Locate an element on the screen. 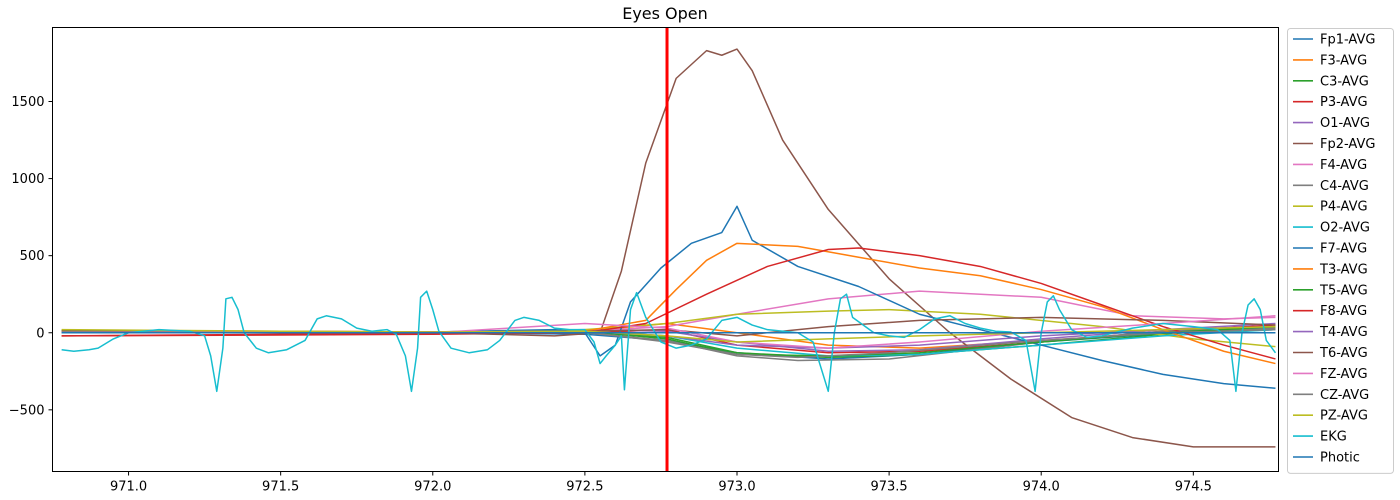  legend-entry-t4-avg: T4-AVG is located at coordinates (1330, 332).